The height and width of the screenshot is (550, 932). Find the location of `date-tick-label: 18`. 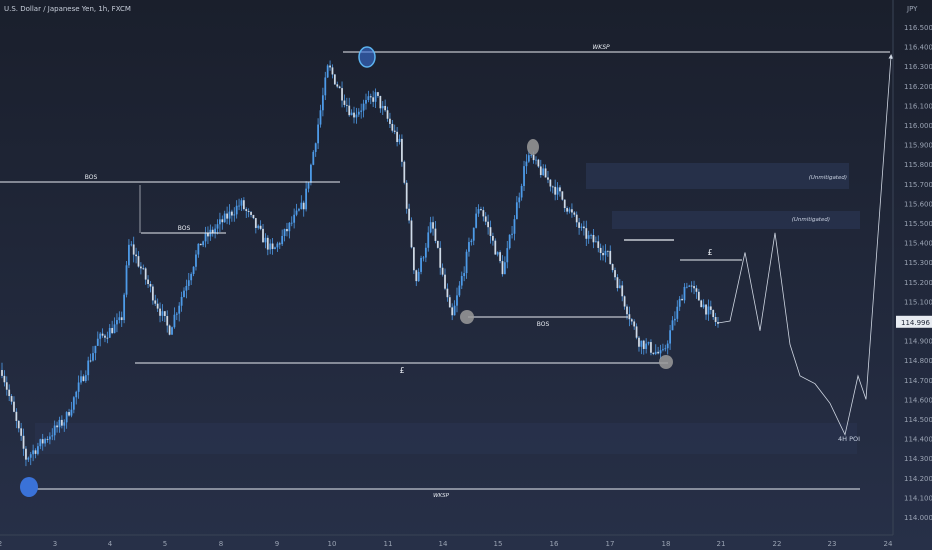

date-tick-label: 18 is located at coordinates (666, 544).